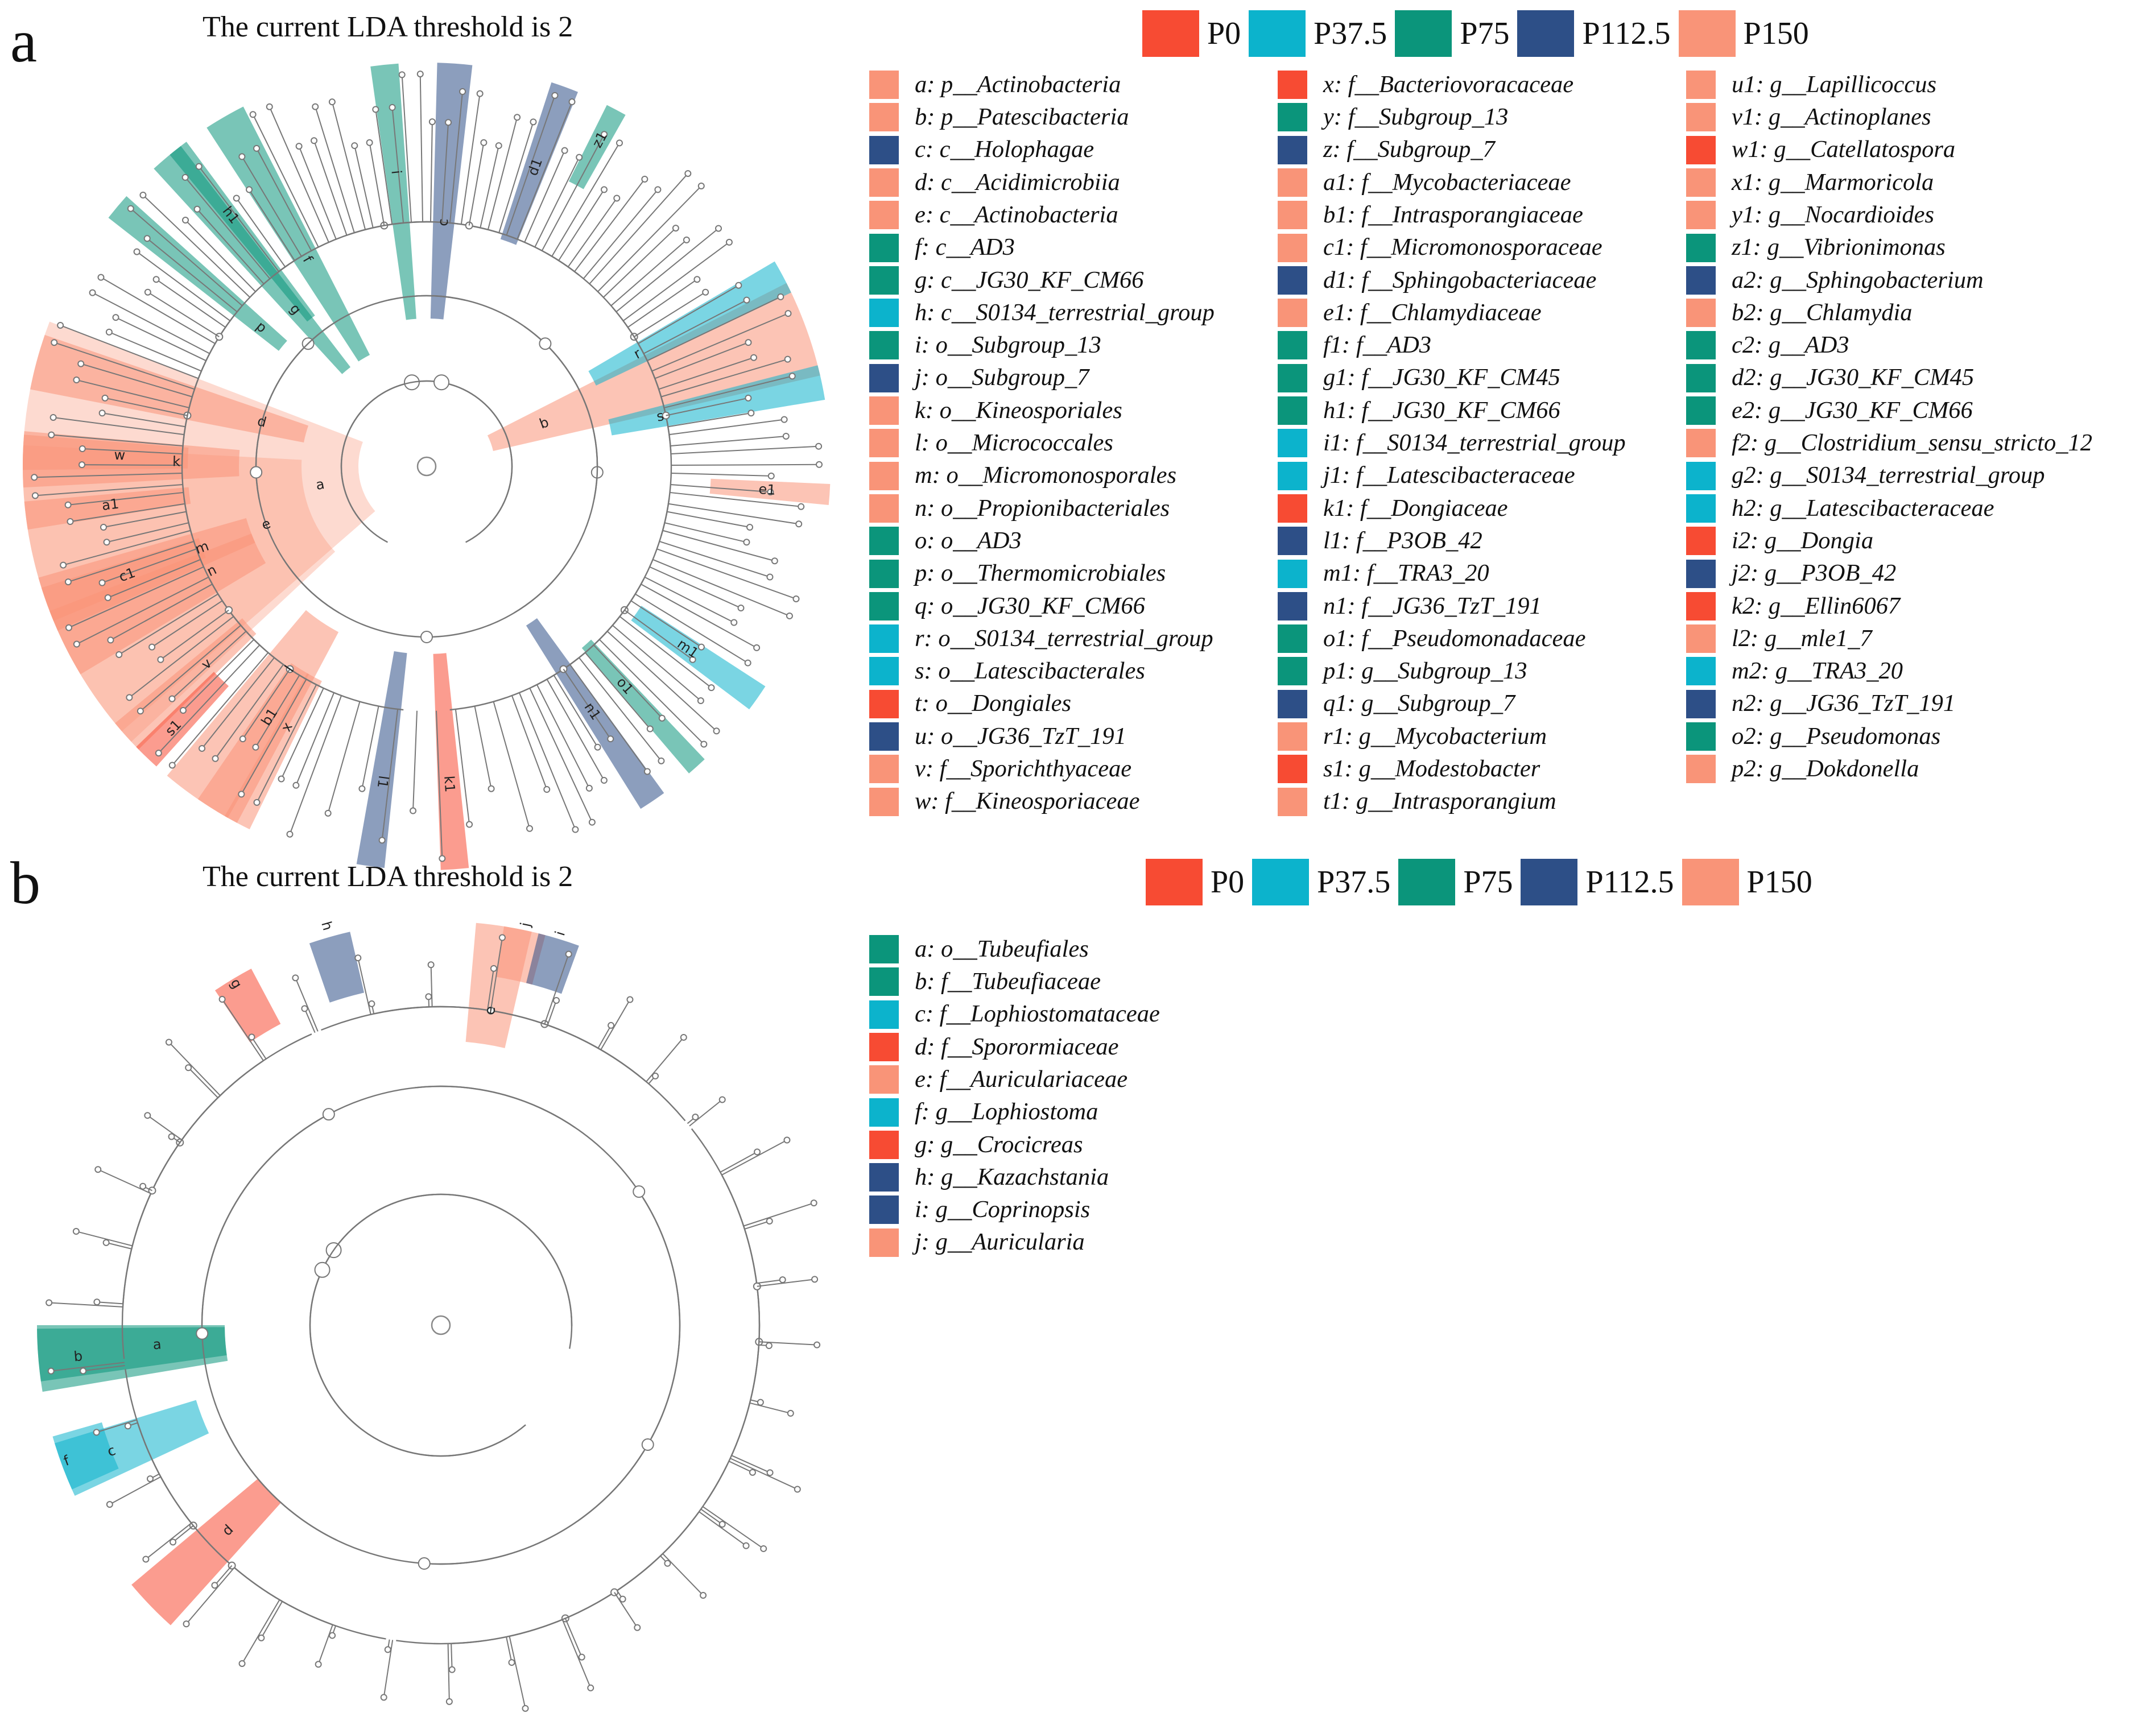  I want to click on taxa-label: c1: f__Micromonosporaceae, so click(1462, 247).